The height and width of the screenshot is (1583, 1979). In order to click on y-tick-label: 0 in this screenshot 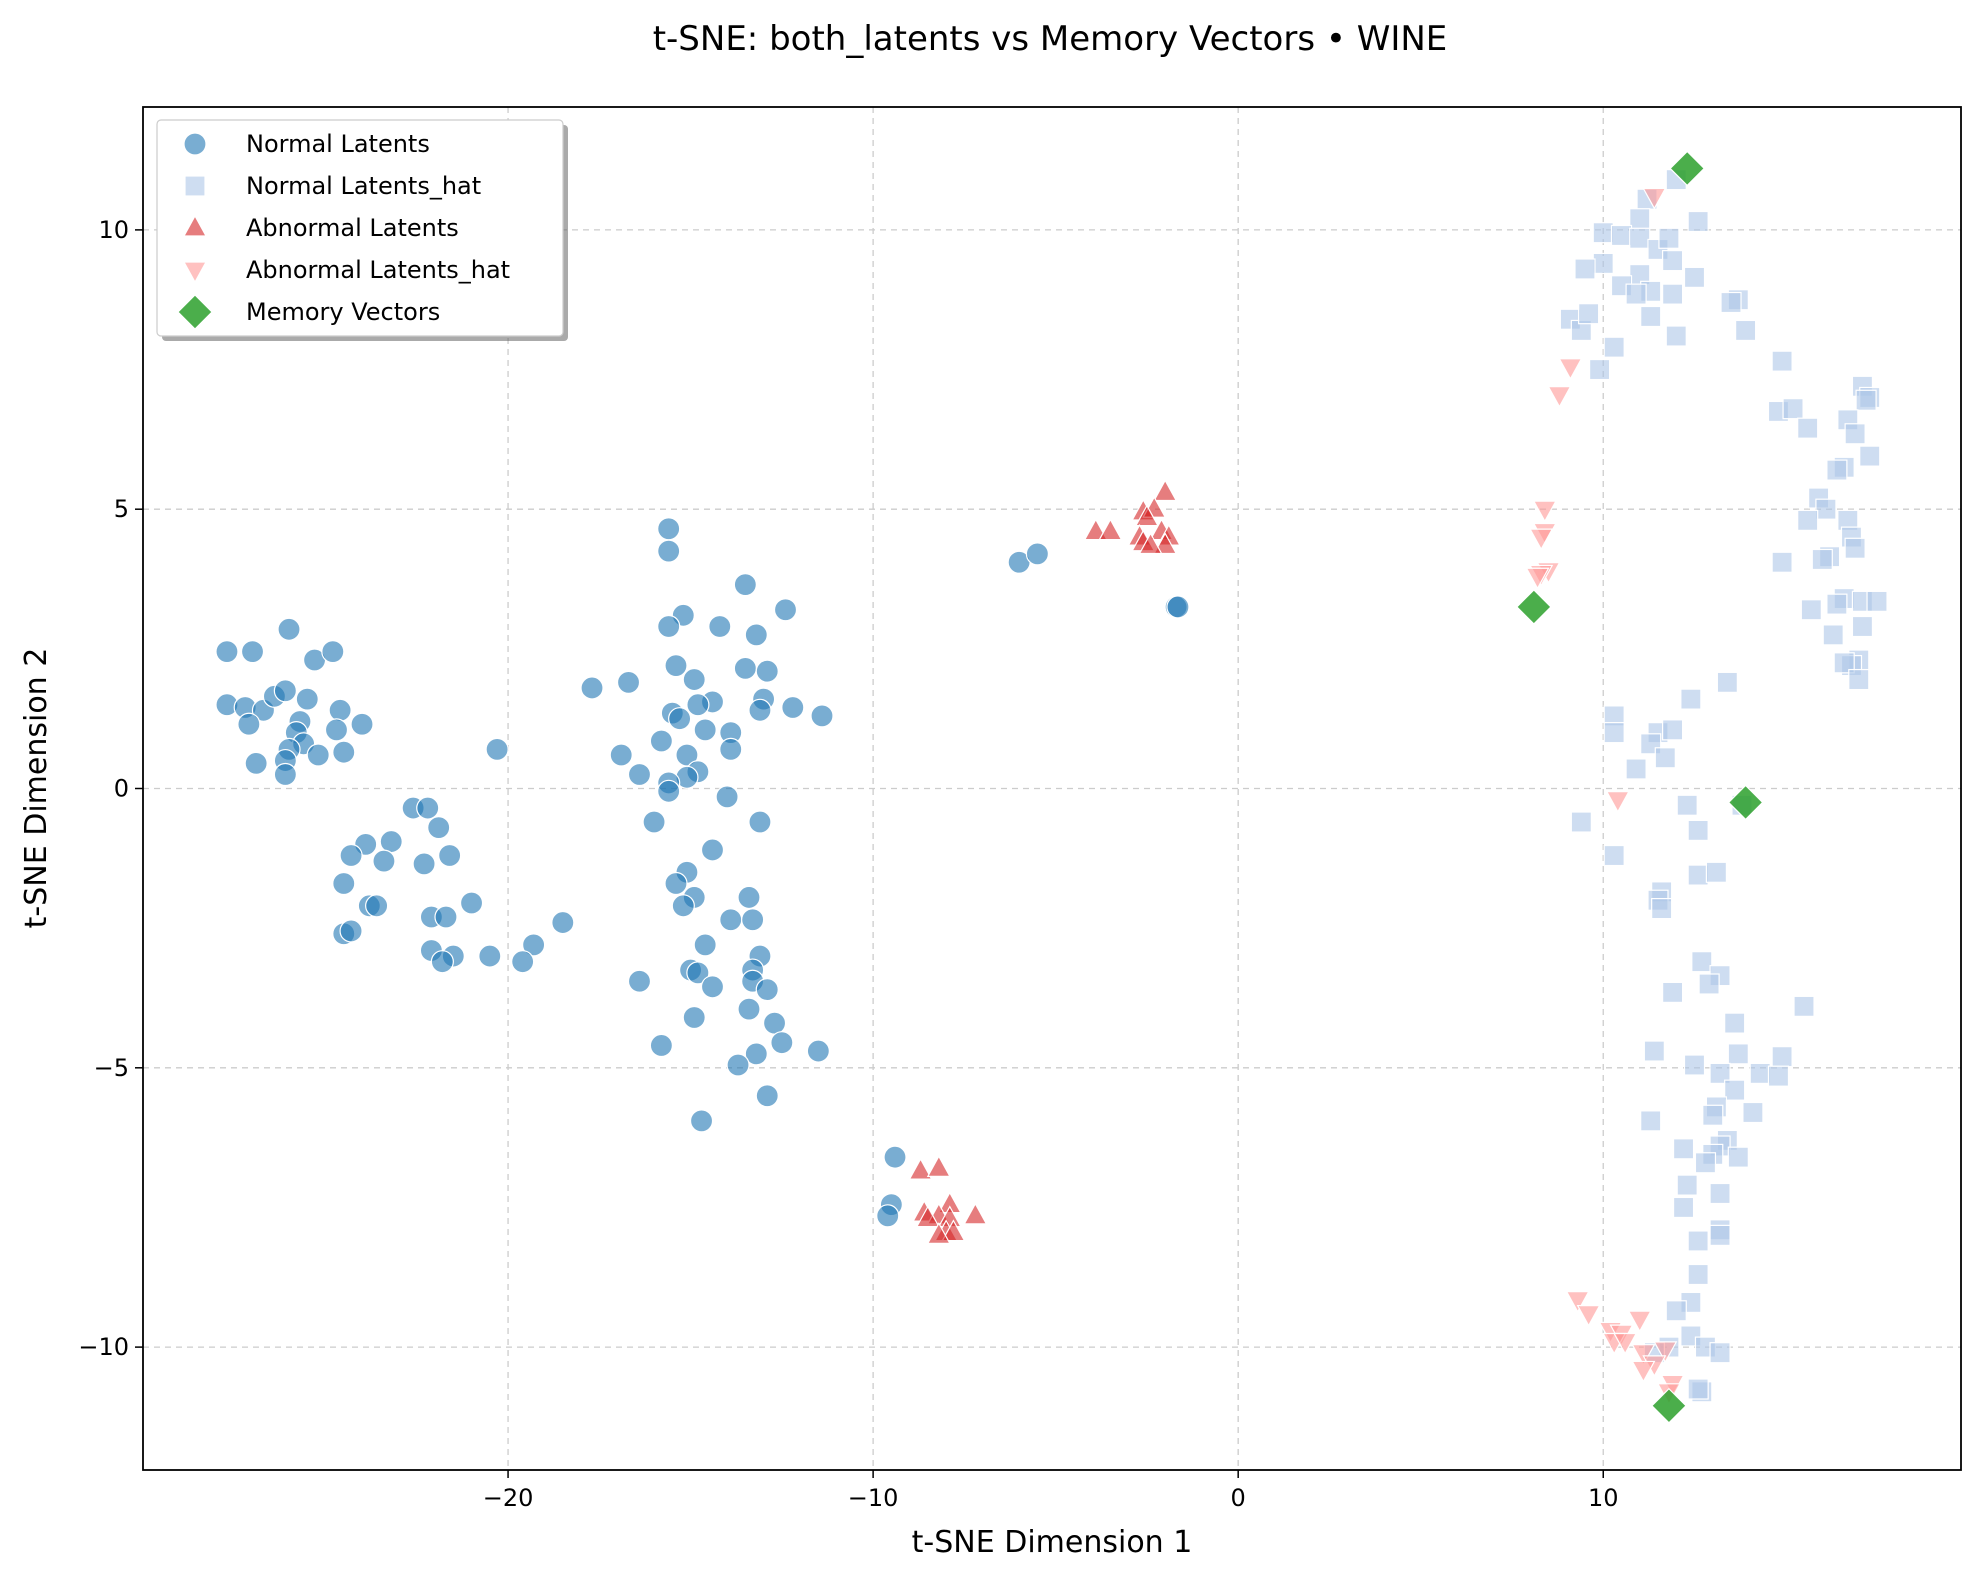, I will do `click(121, 789)`.